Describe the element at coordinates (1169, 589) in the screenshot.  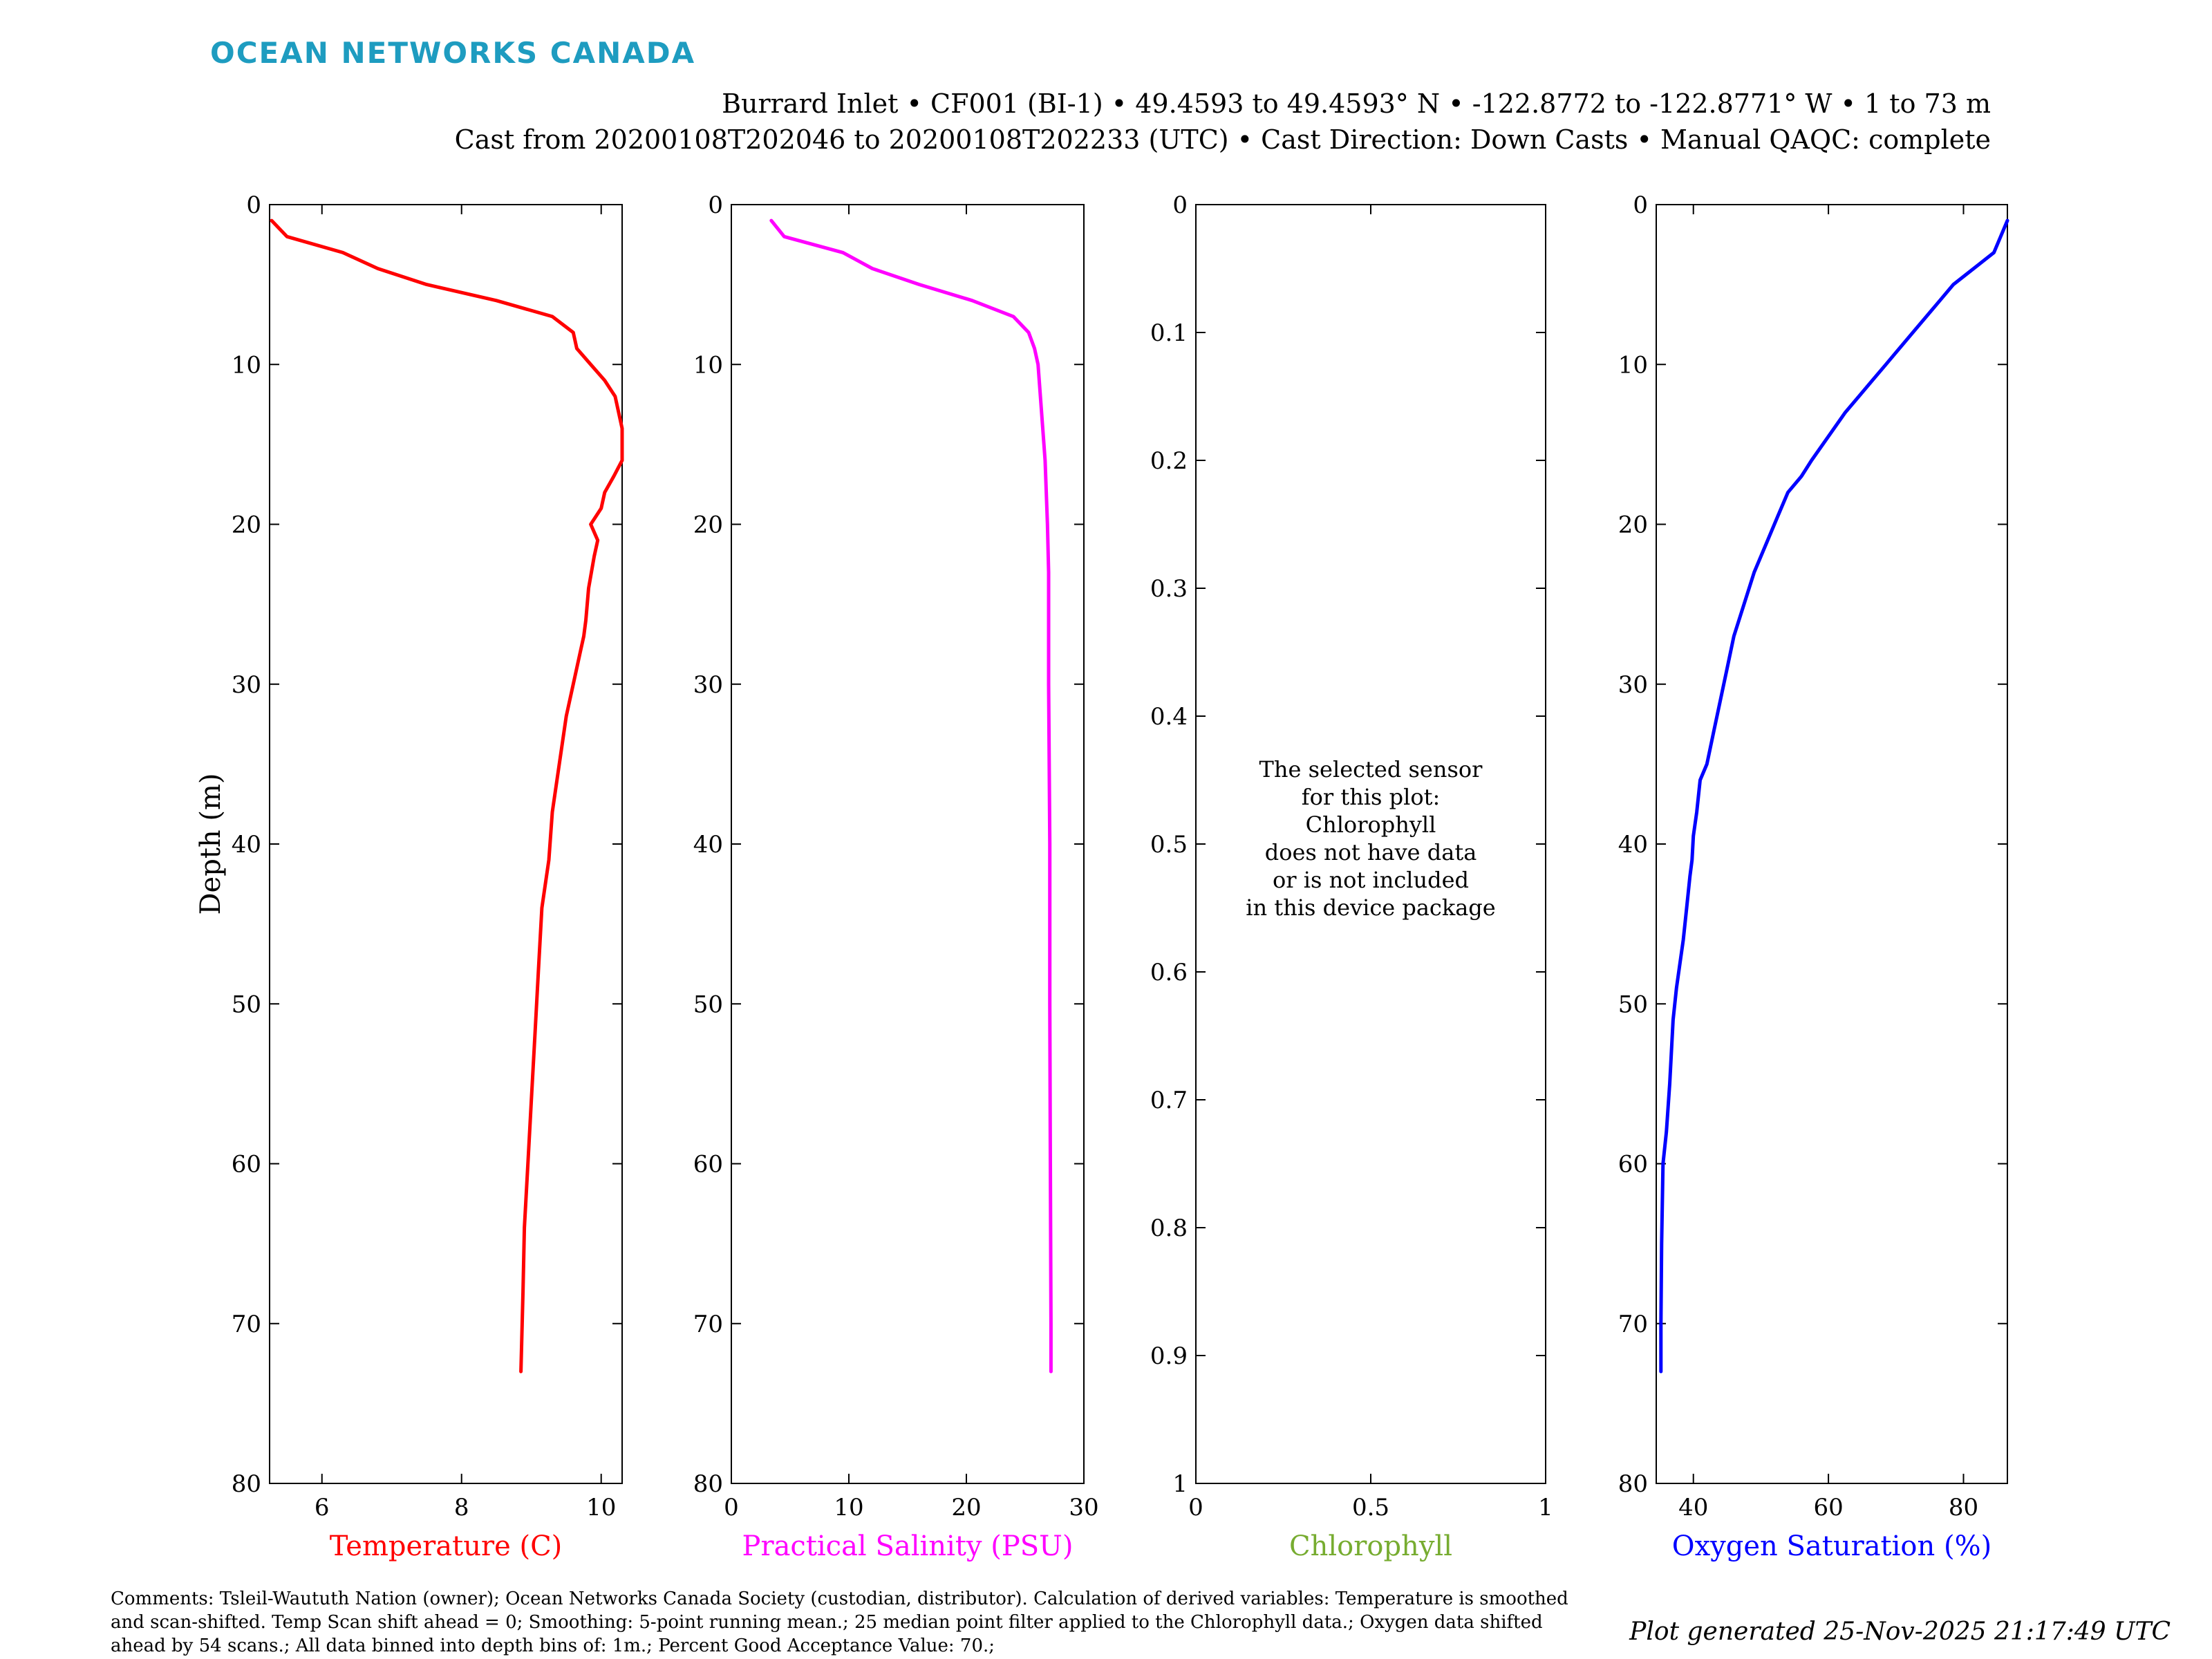
I see `y-tick-label: 0.3` at that location.